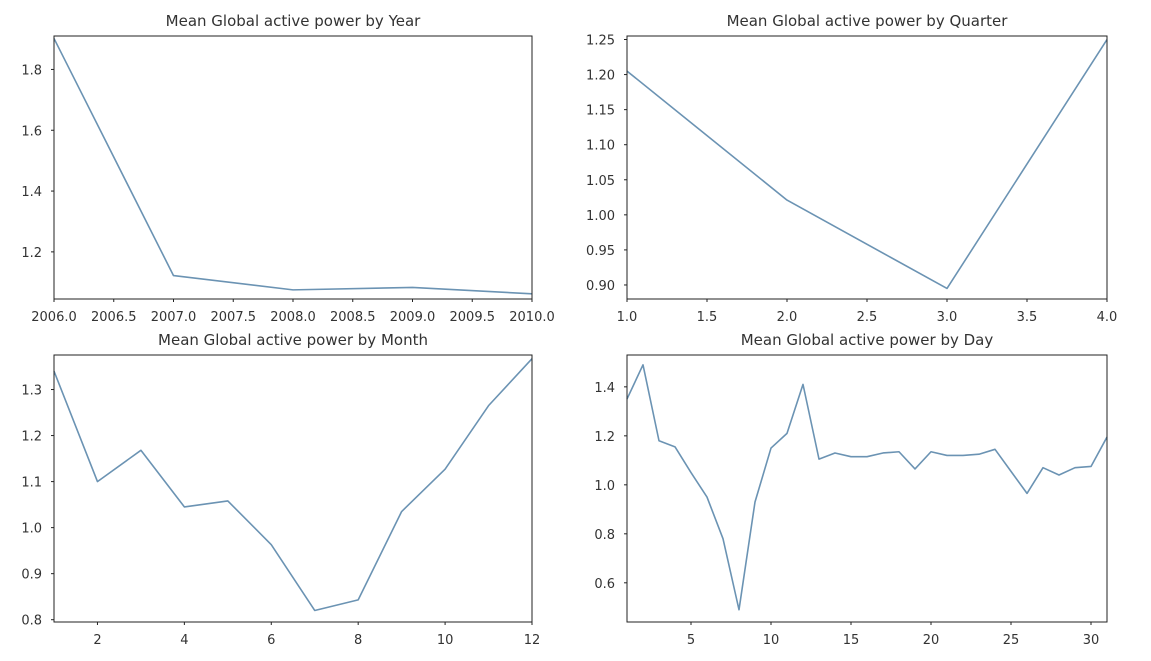 The width and height of the screenshot is (1151, 661). Describe the element at coordinates (271, 640) in the screenshot. I see `x-tick-label: 6` at that location.